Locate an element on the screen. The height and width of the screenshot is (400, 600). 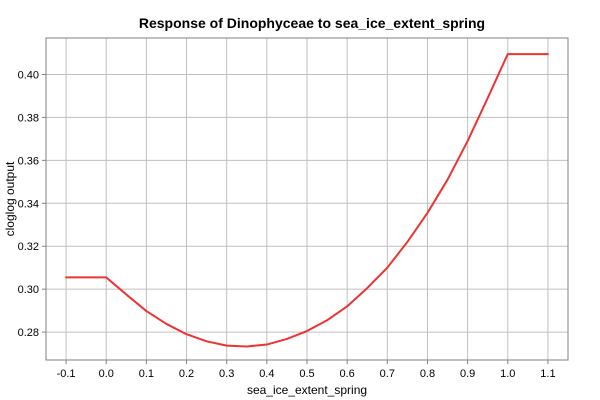
y-tick-label: 0.30 is located at coordinates (28, 290).